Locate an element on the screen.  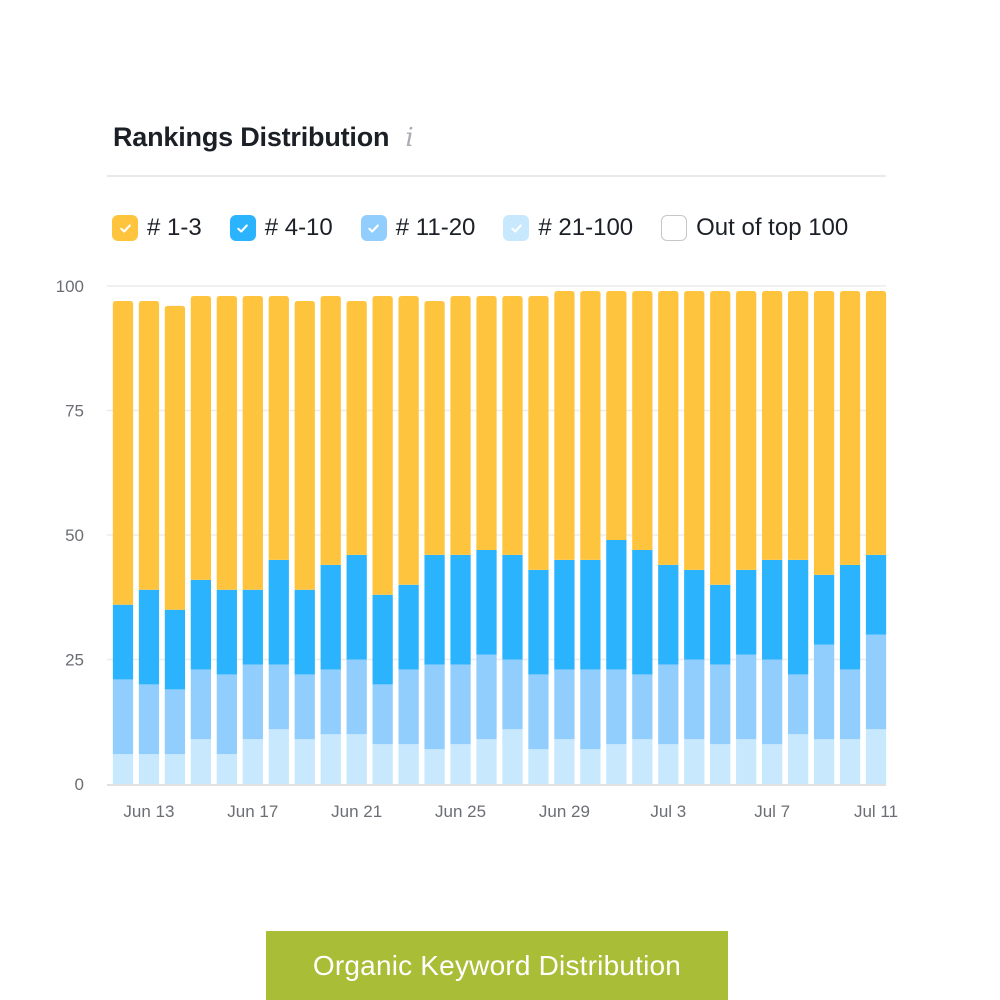
legend-item-21-100: # 21-100 is located at coordinates (568, 228).